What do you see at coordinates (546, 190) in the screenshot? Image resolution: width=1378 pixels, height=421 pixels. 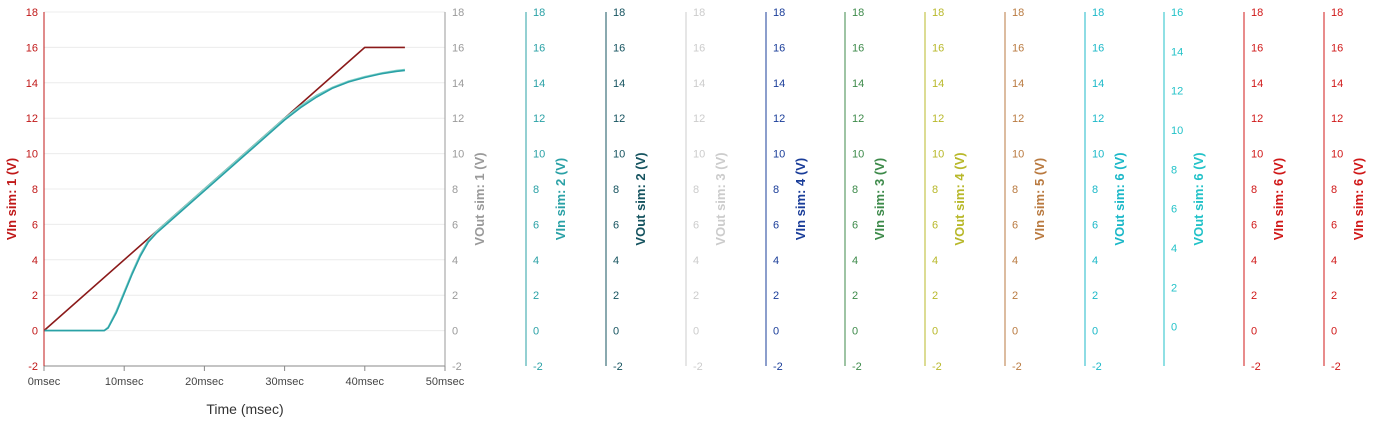 I see `y-axis: -2 0 2 4 6 8 10 12 14 16 18 VIn sim: 2 (V)` at bounding box center [546, 190].